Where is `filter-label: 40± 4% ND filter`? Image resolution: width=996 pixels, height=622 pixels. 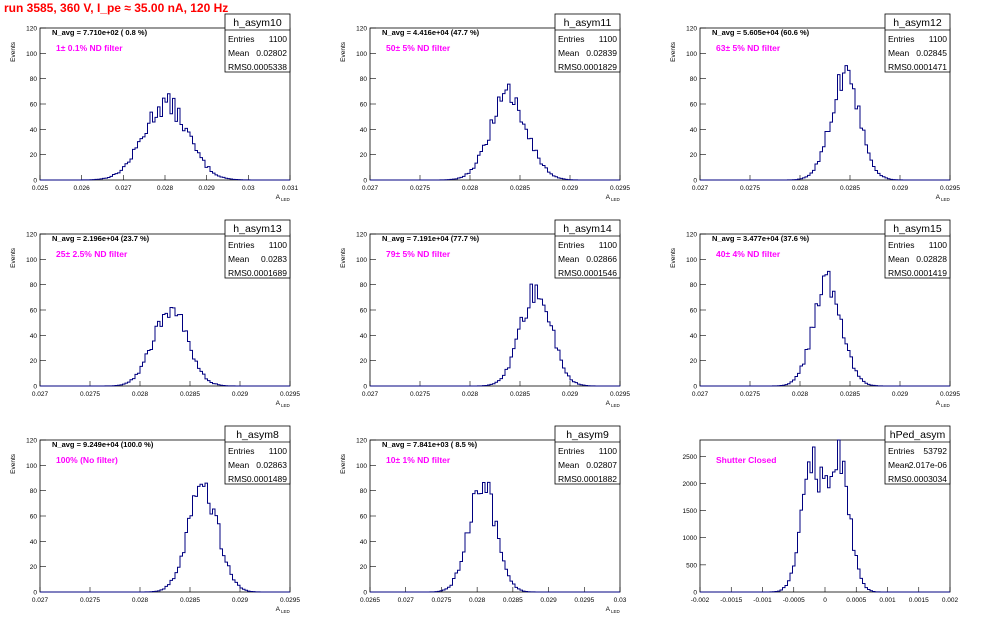
filter-label: 40± 4% ND filter is located at coordinates (748, 254).